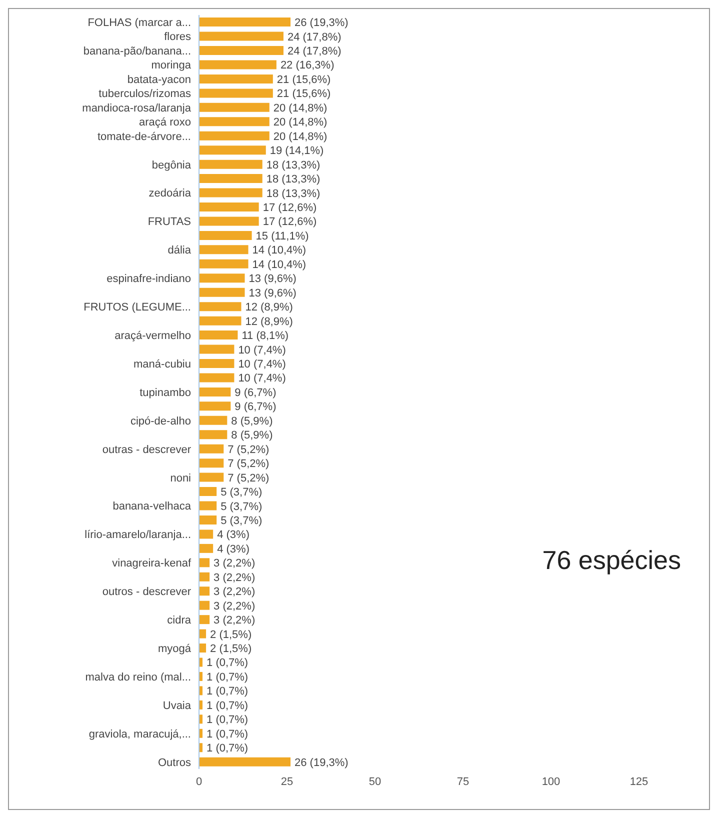 Image resolution: width=719 pixels, height=816 pixels. I want to click on data-label: 19 (14,1%), so click(297, 151).